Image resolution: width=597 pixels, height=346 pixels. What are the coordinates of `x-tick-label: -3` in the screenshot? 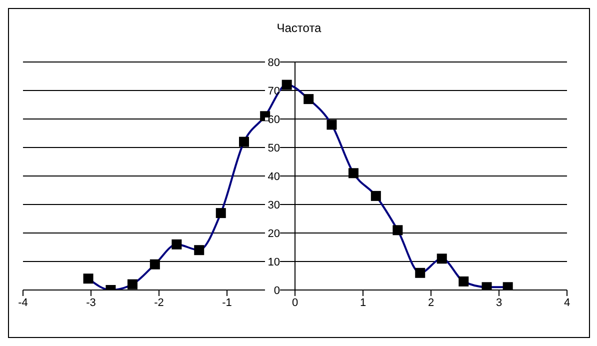 It's located at (91, 302).